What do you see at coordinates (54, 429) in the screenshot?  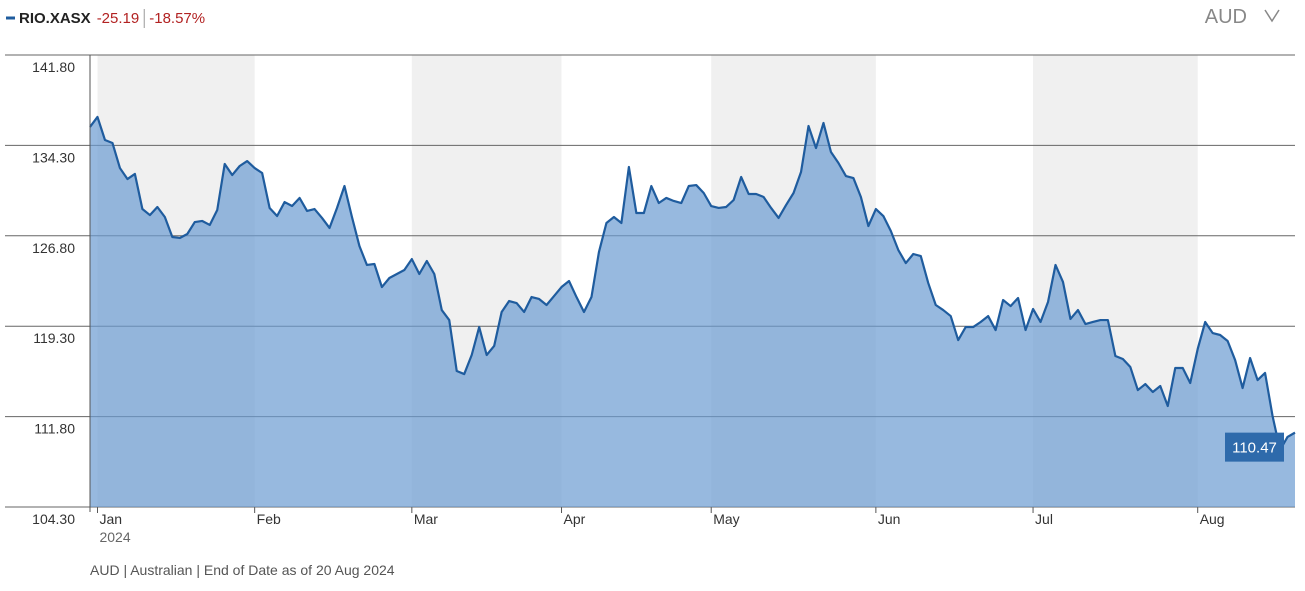 I see `y-tick-label: 111.80` at bounding box center [54, 429].